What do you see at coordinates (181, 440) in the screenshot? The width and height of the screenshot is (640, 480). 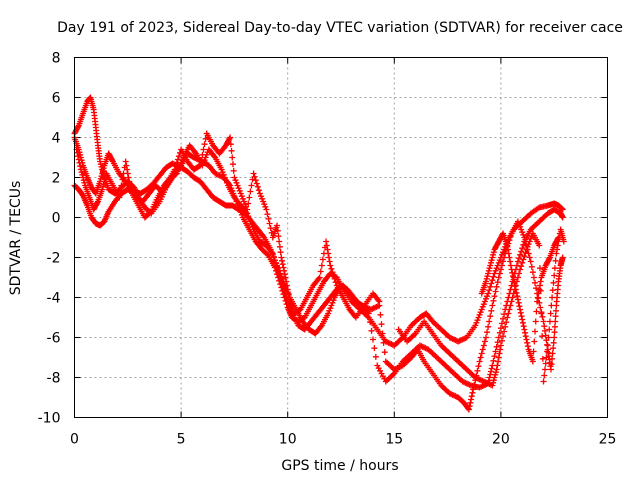 I see `x-tick-label: 5` at bounding box center [181, 440].